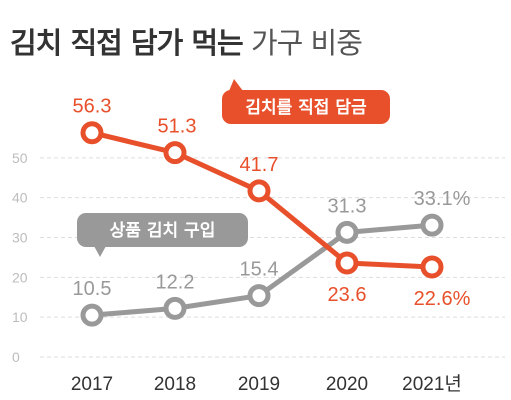 The width and height of the screenshot is (511, 400). I want to click on data-label-direct: 23.6, so click(347, 295).